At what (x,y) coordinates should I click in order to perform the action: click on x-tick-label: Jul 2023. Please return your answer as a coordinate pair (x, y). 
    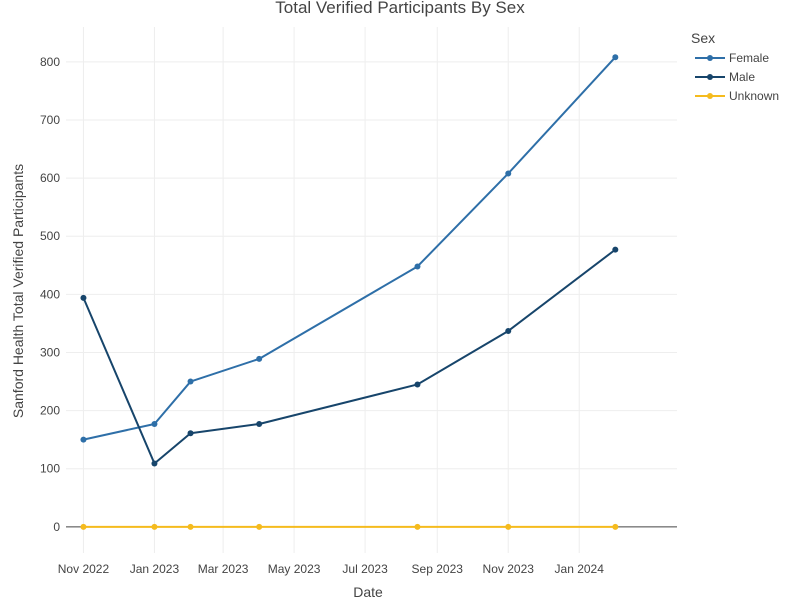
    Looking at the image, I should click on (365, 569).